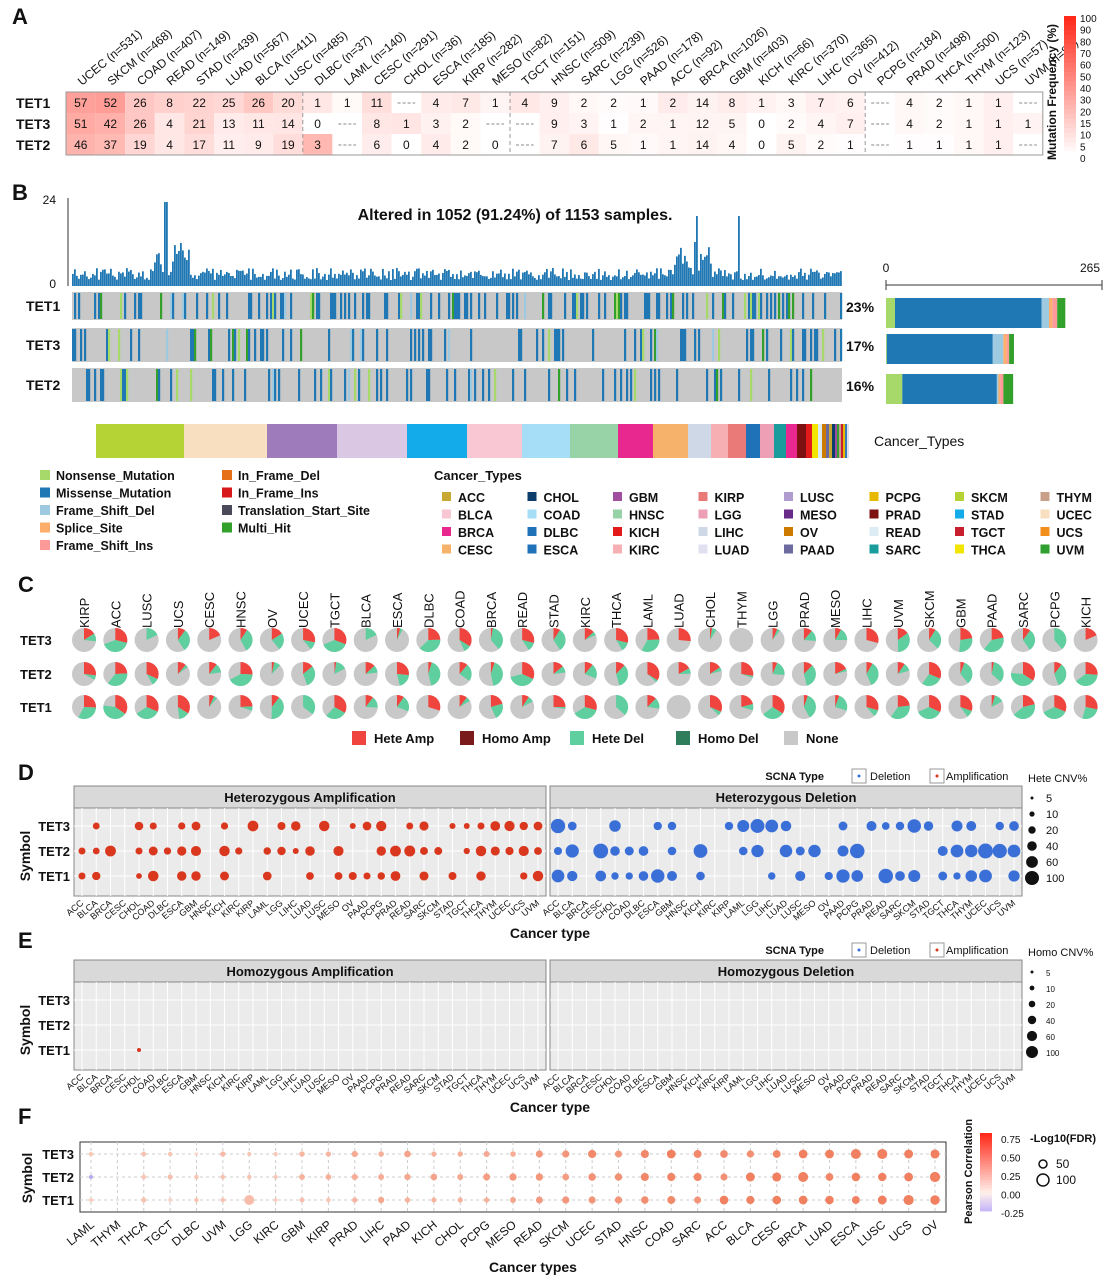 This screenshot has height=1280, width=1107. I want to click on legend-label: Amplification, so click(977, 951).